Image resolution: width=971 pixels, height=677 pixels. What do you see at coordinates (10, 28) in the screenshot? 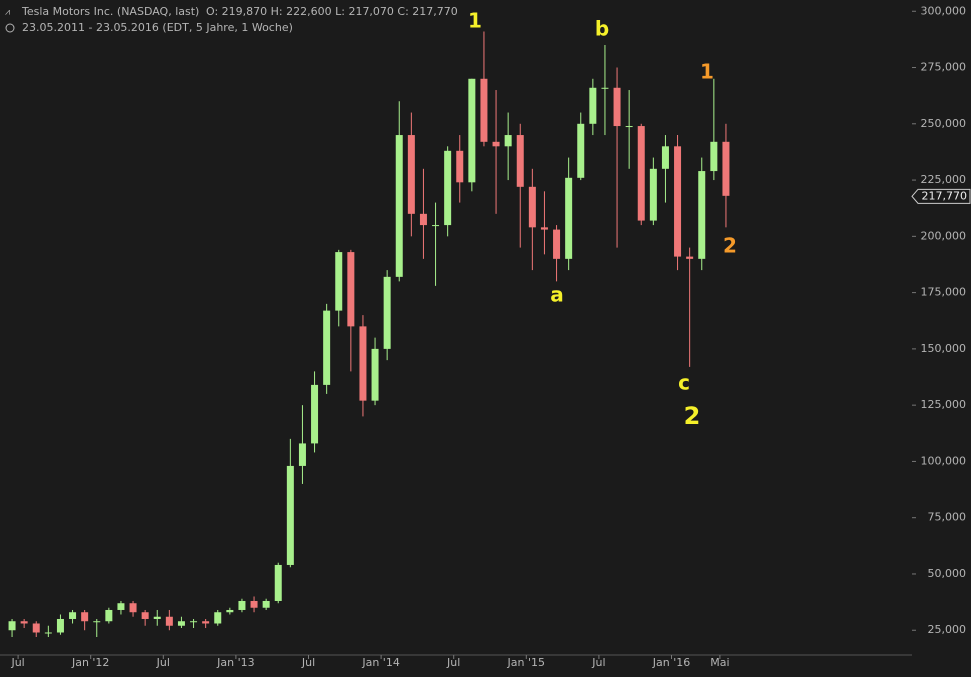
I see `clock-icon` at bounding box center [10, 28].